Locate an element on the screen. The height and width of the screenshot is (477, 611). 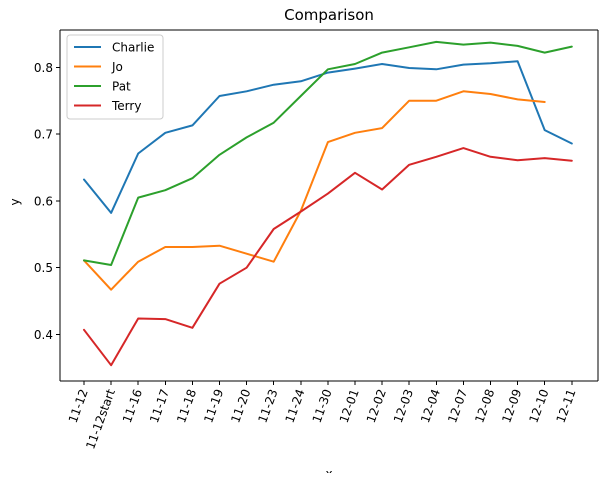
y-axis-label: y is located at coordinates (15, 201).